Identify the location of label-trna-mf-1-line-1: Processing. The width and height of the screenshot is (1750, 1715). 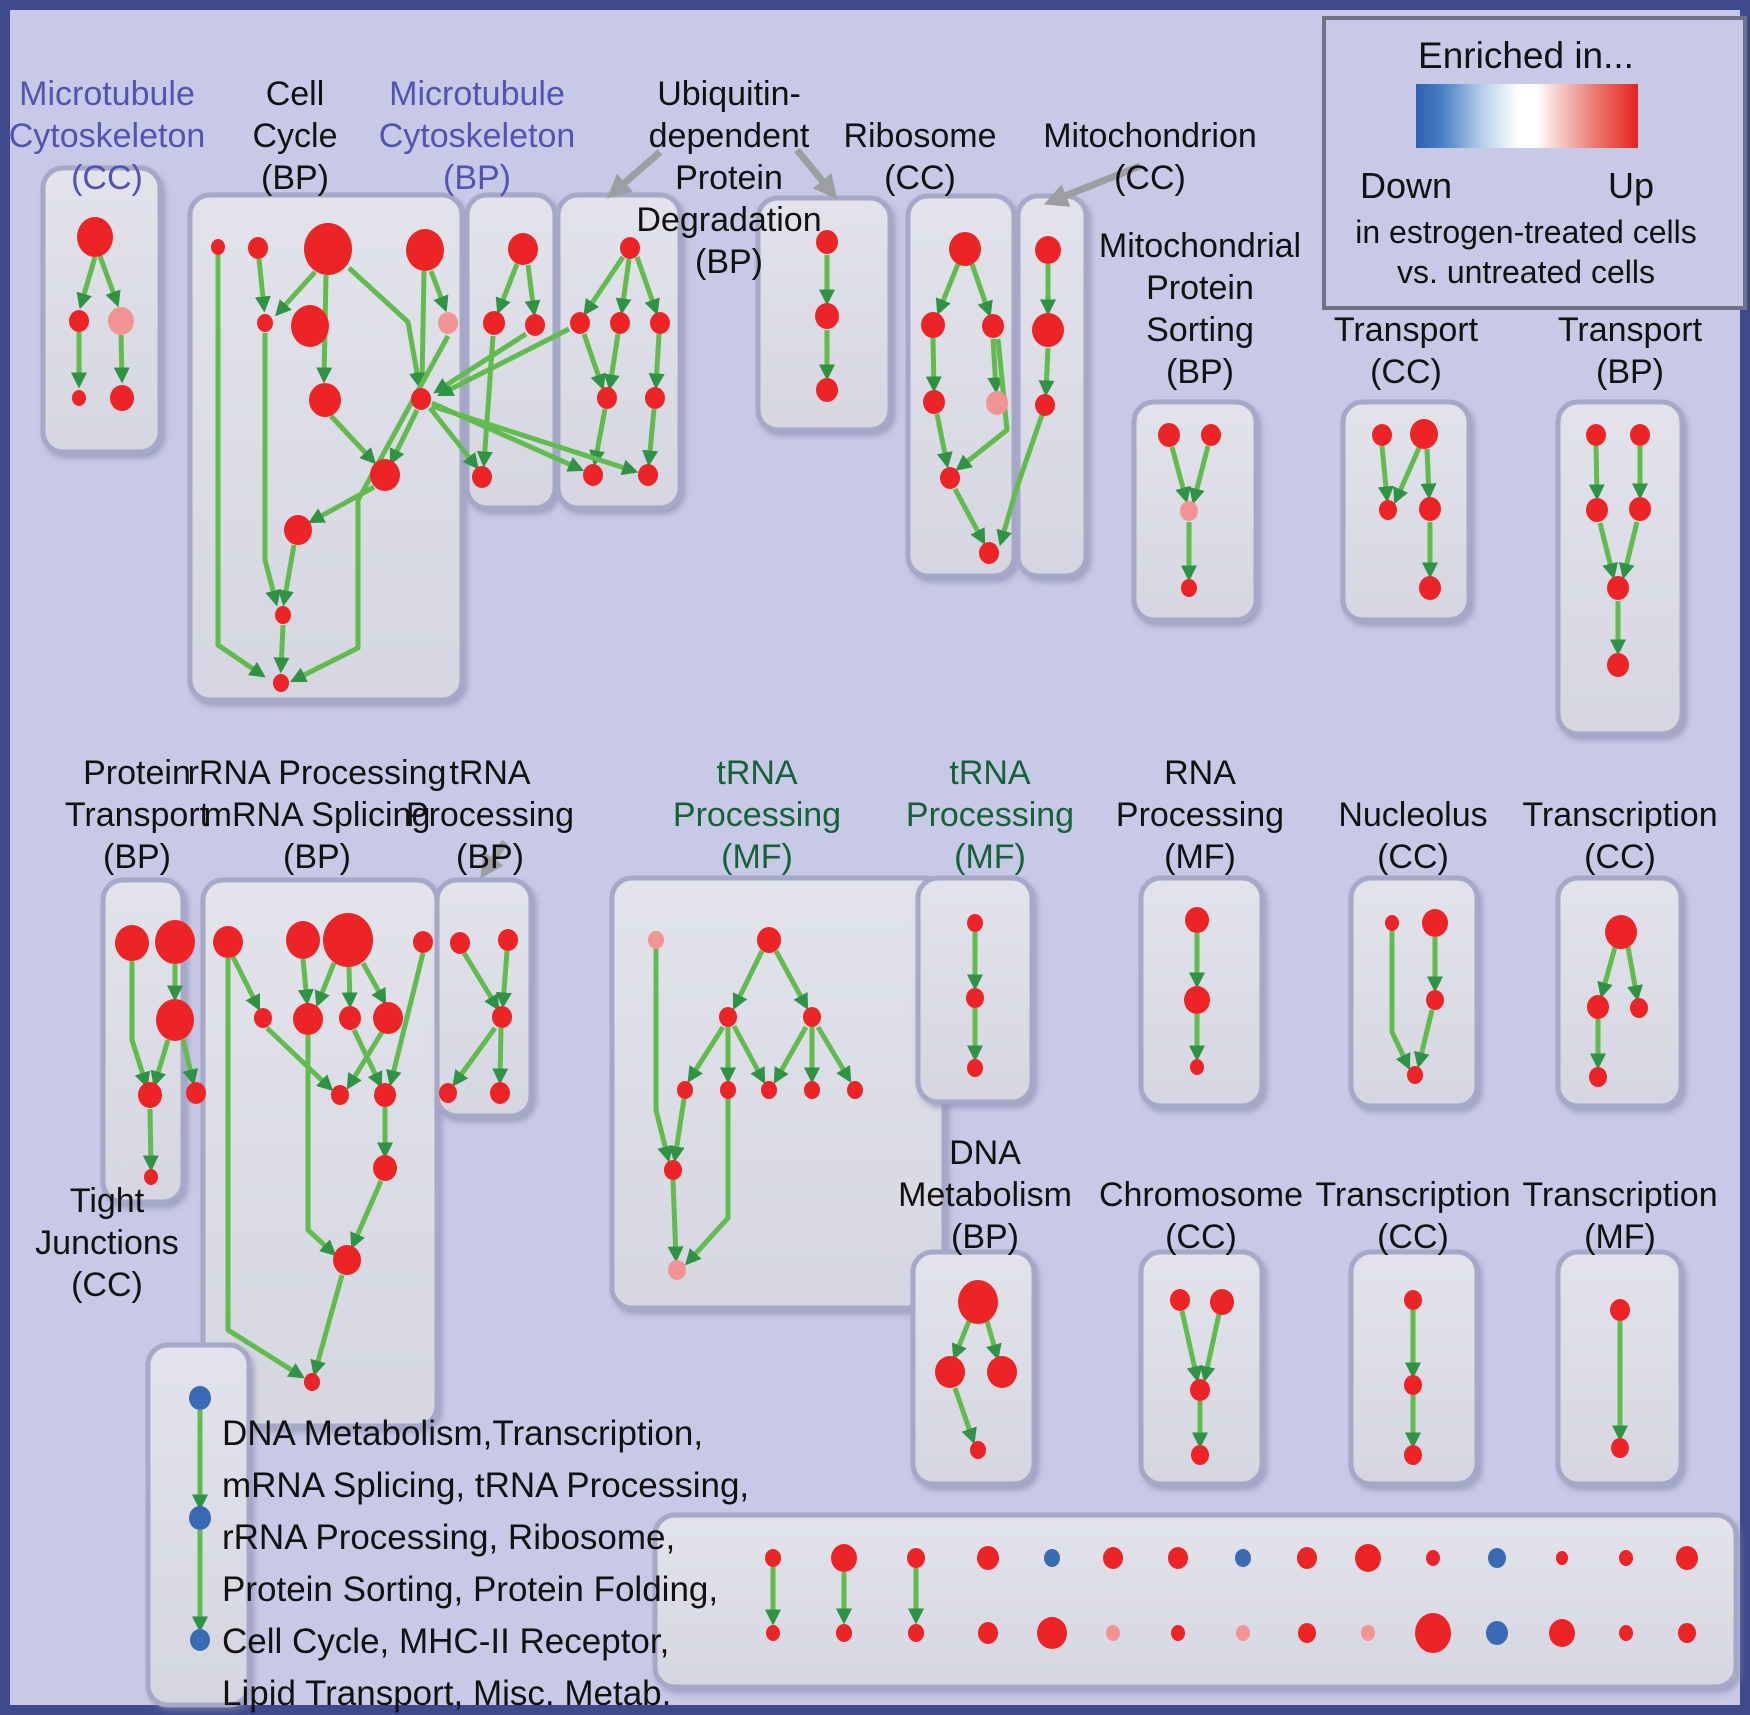
(757, 815).